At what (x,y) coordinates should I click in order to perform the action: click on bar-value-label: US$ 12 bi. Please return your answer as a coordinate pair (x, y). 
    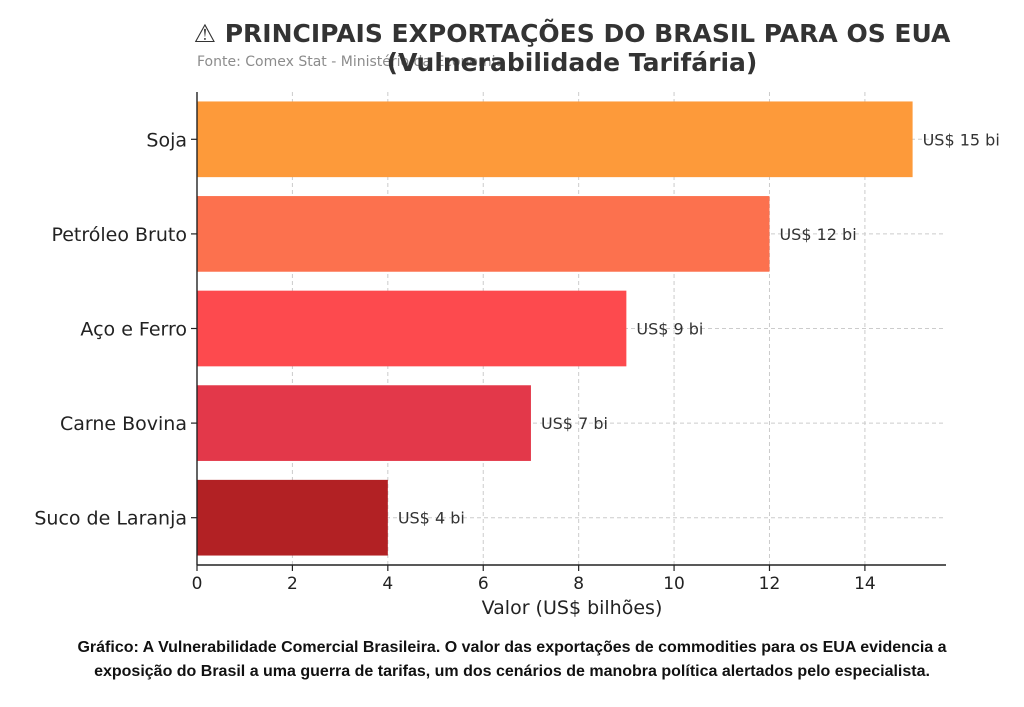
    Looking at the image, I should click on (817, 234).